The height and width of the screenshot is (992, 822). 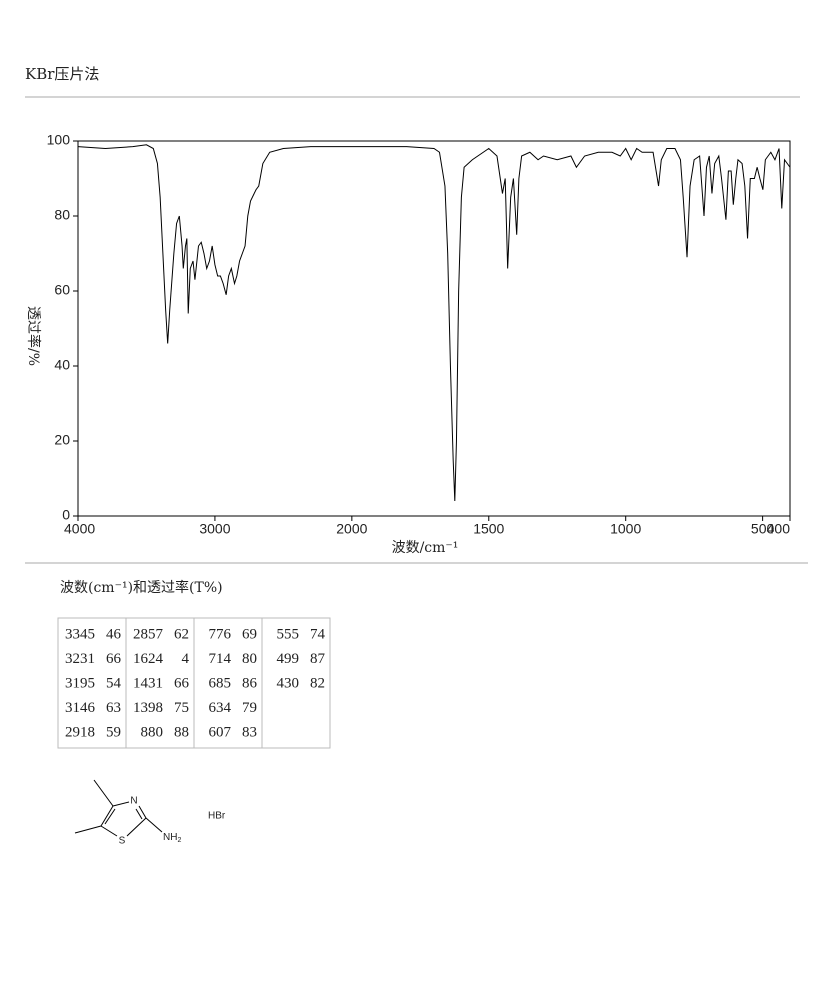 What do you see at coordinates (288, 659) in the screenshot?
I see `wavenumber-cell: 499` at bounding box center [288, 659].